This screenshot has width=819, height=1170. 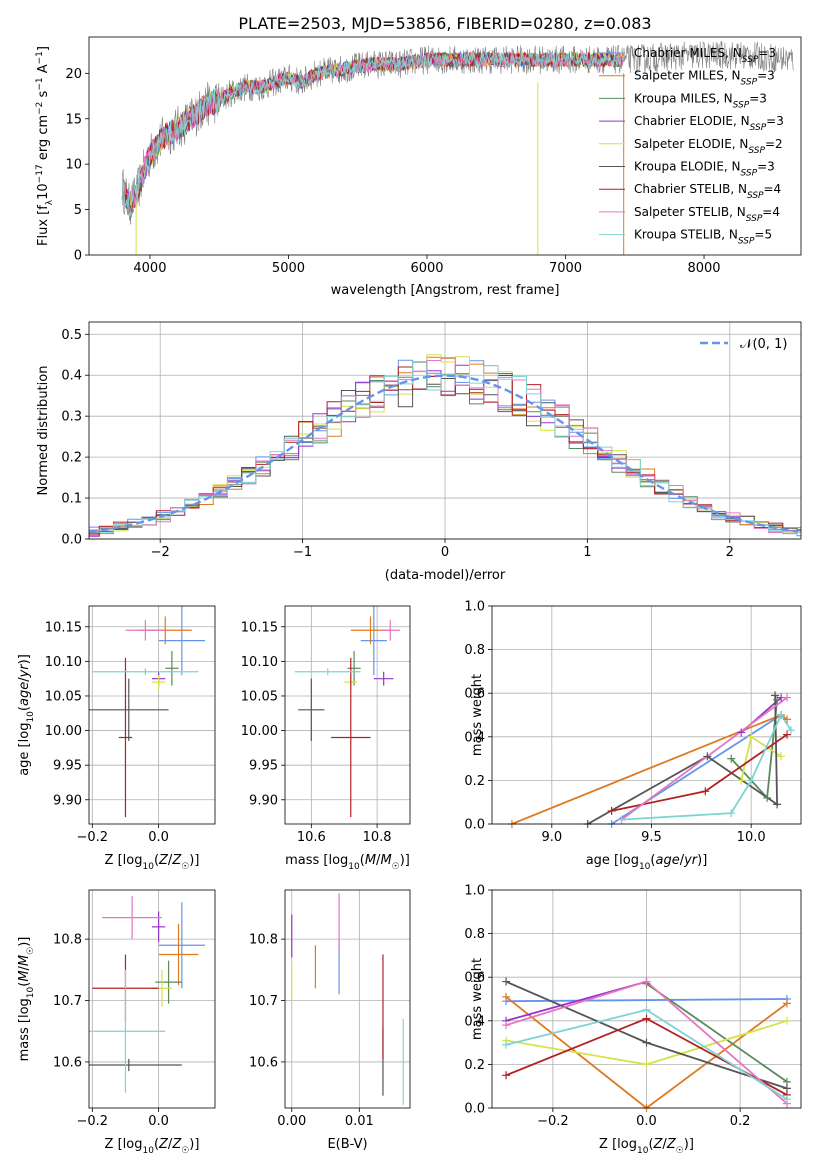 What do you see at coordinates (311, 837) in the screenshot?
I see `x-tick-label: 10.6` at bounding box center [311, 837].